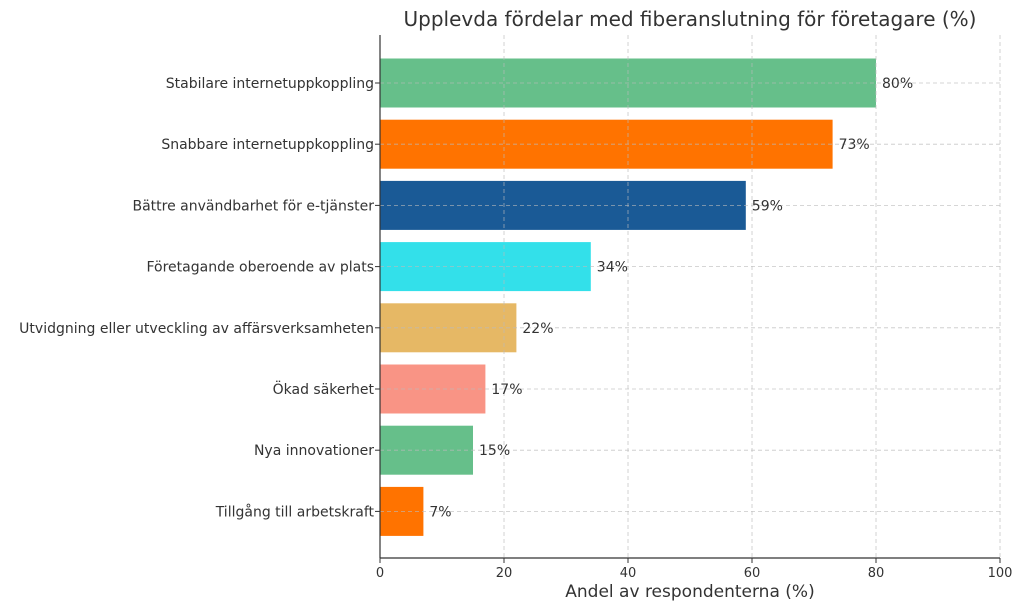  What do you see at coordinates (612, 268) in the screenshot?
I see `data-label: 34%` at bounding box center [612, 268].